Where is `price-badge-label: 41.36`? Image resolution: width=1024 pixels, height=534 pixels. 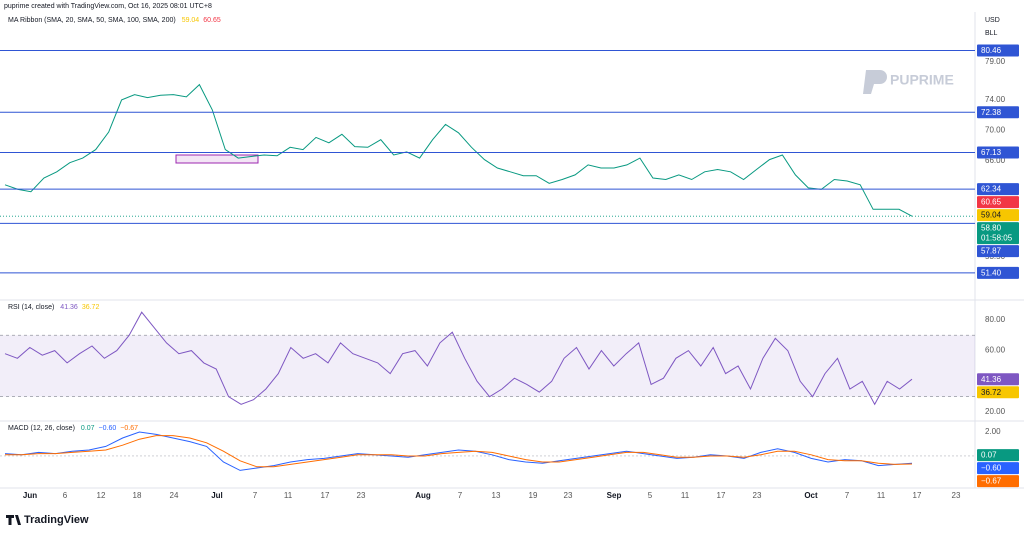
price-badge-label: 41.36 is located at coordinates (991, 379).